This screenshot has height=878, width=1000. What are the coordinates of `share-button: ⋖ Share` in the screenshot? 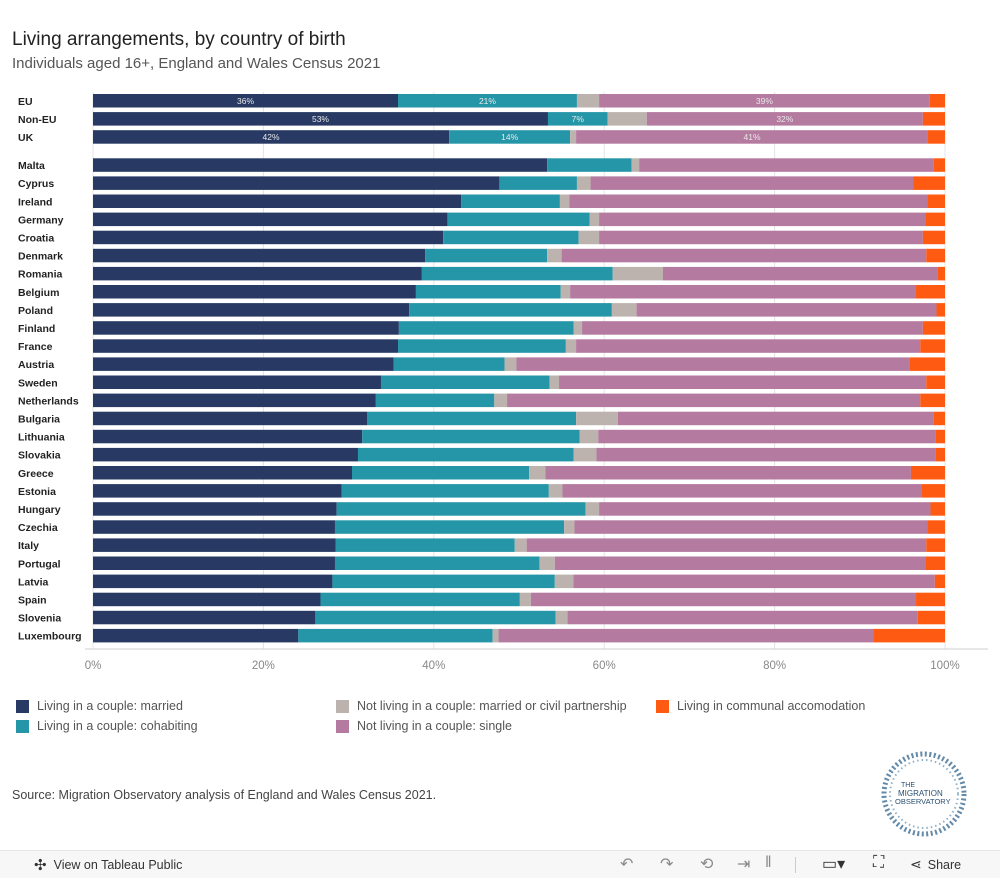 It's located at (935, 864).